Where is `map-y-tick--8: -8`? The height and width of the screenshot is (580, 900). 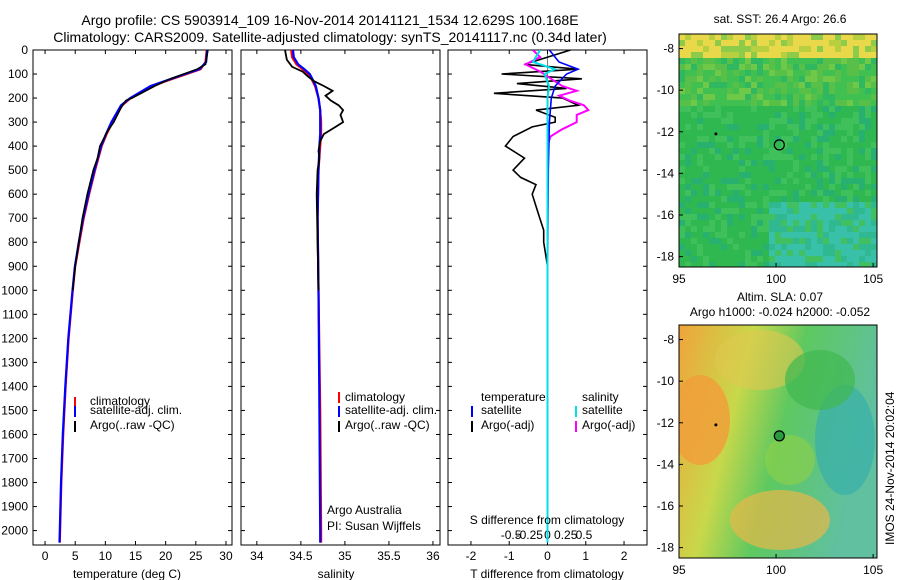
map-y-tick--8: -8 is located at coordinates (668, 49).